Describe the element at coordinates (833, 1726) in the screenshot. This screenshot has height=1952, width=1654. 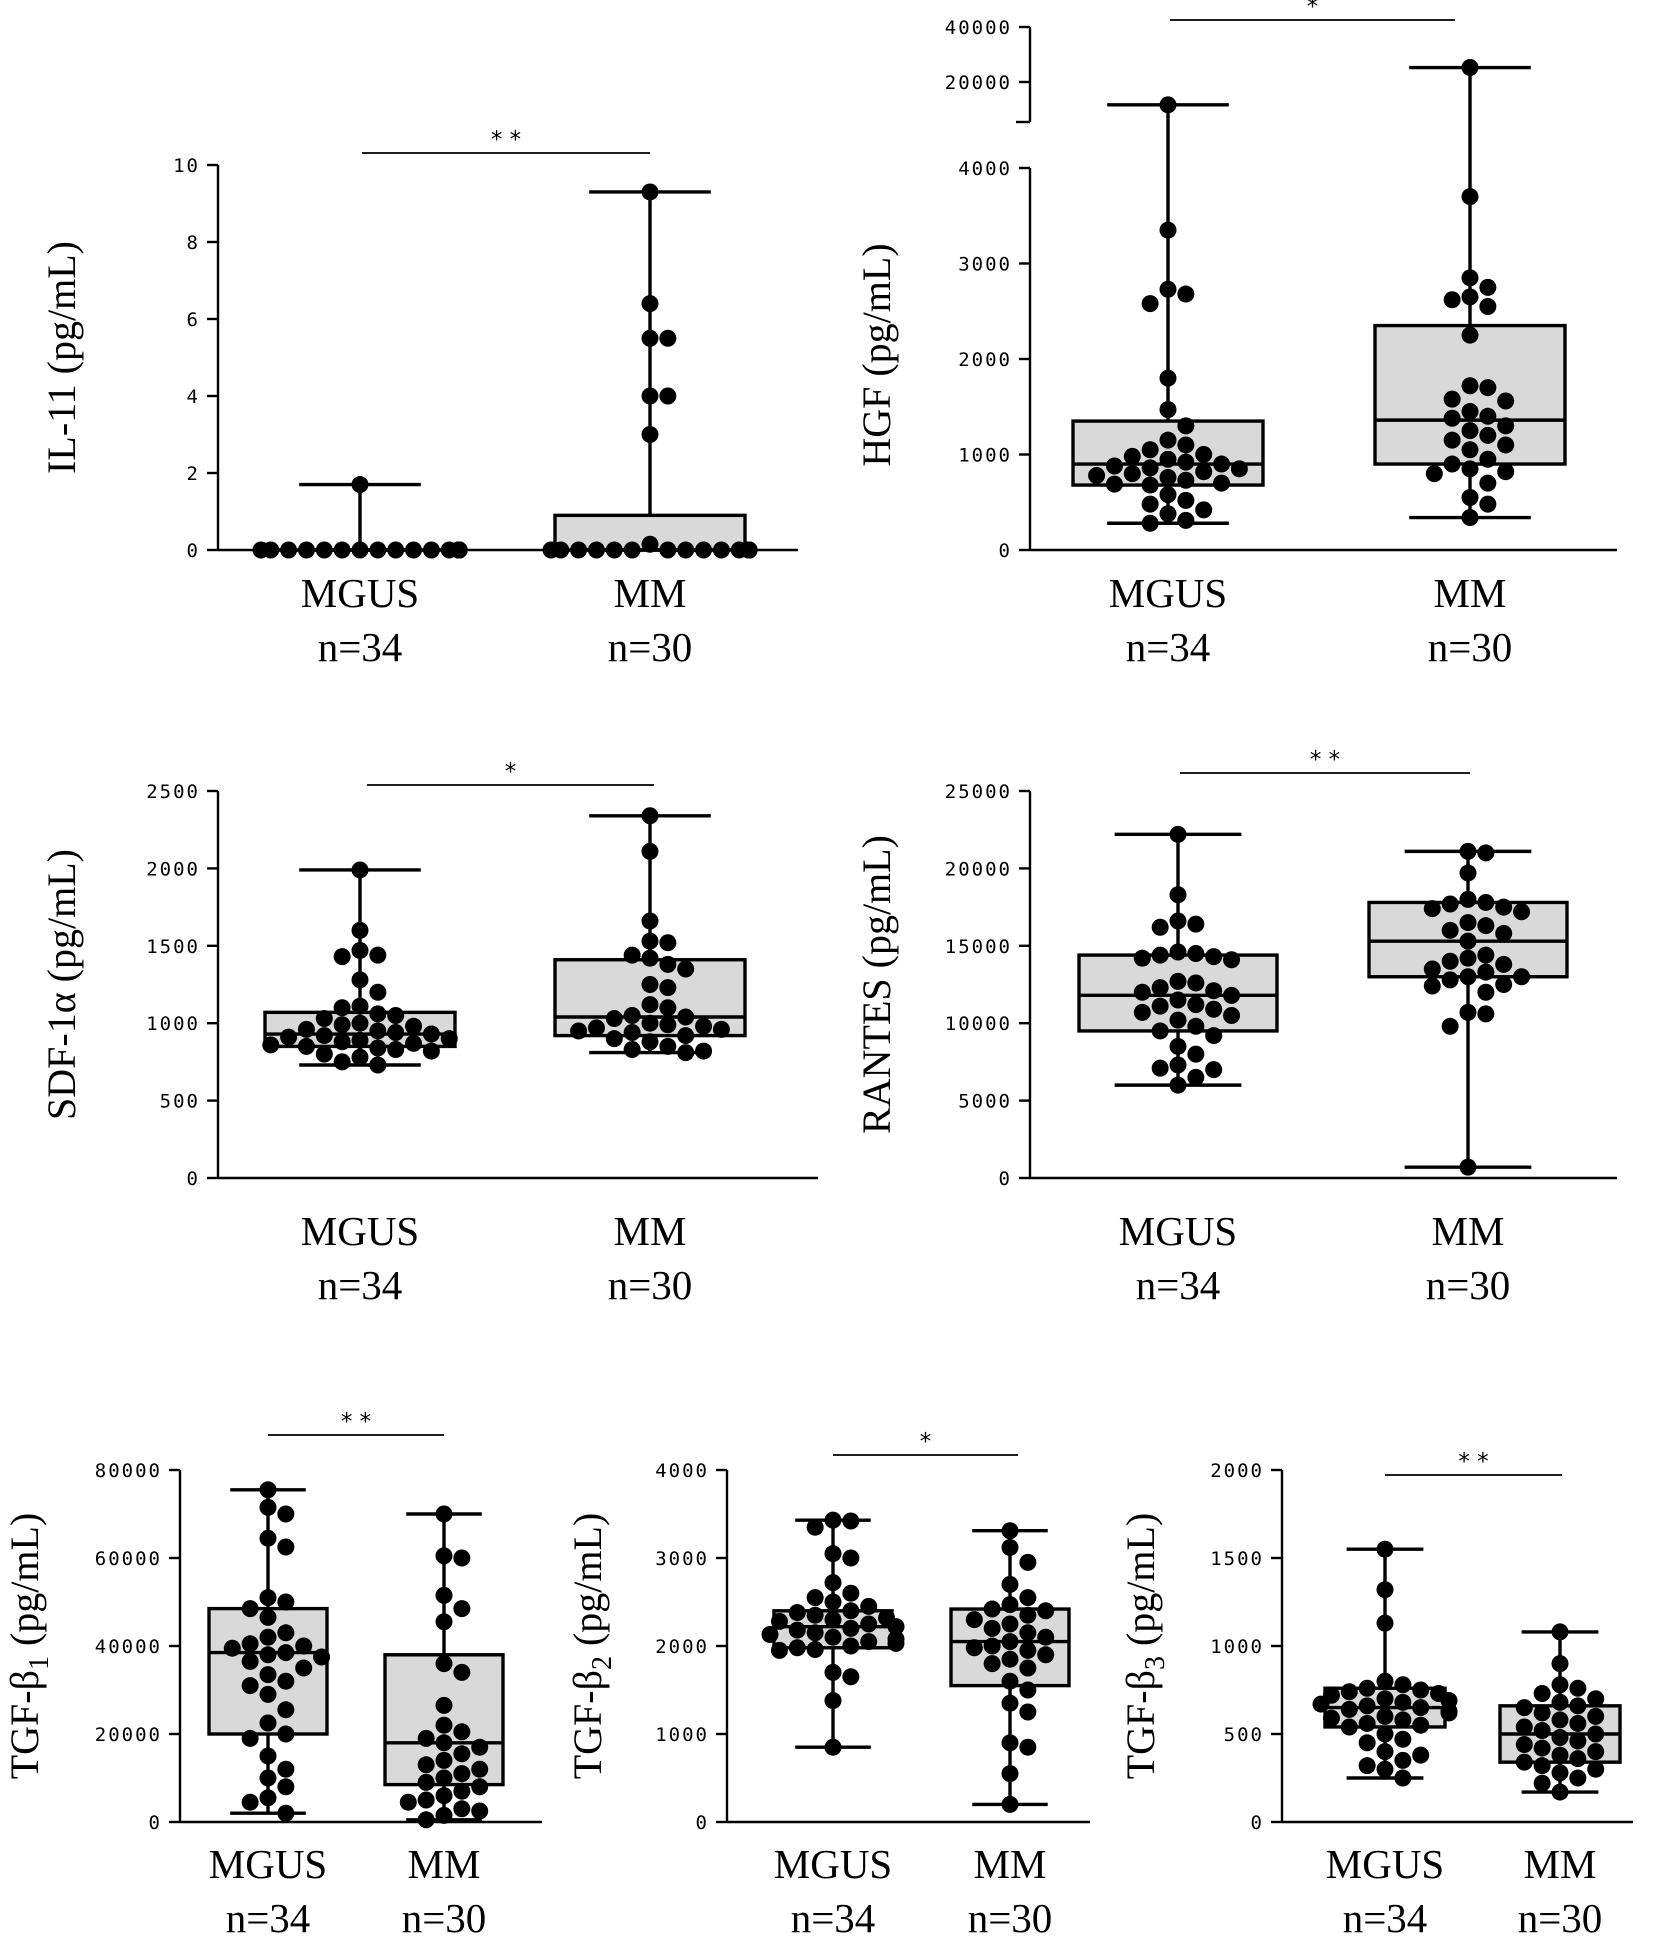
I see `group-mgus: MGUS n=34` at that location.